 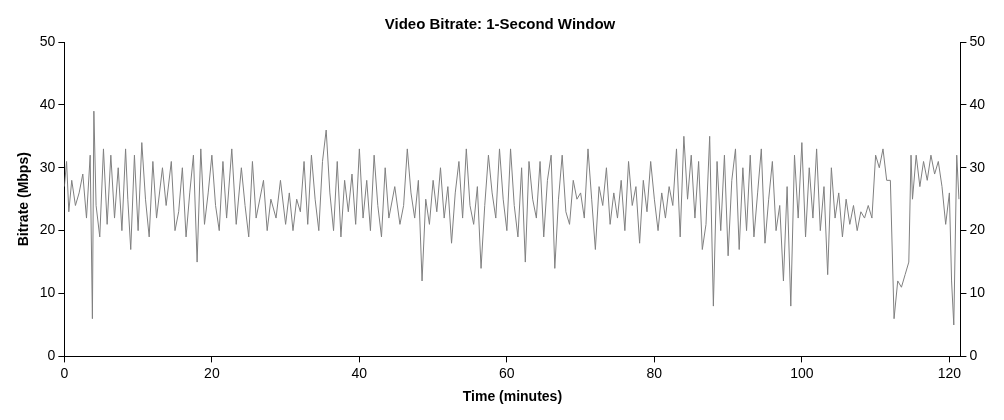 What do you see at coordinates (973, 355) in the screenshot?
I see `y2-tick-label: 0` at bounding box center [973, 355].